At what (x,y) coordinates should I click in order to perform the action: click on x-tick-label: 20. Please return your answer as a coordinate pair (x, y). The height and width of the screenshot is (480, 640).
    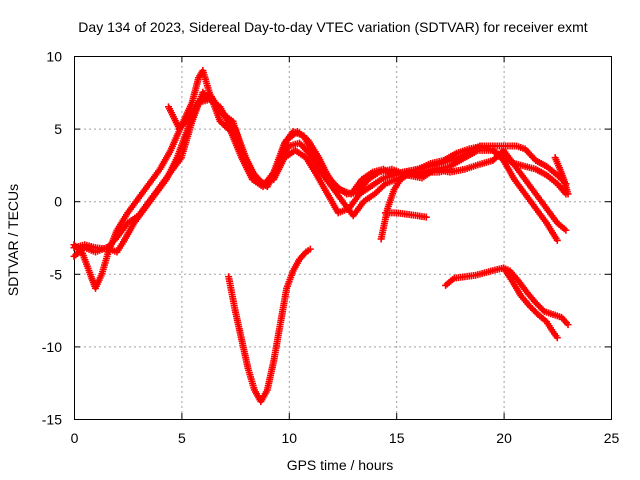
    Looking at the image, I should click on (504, 438).